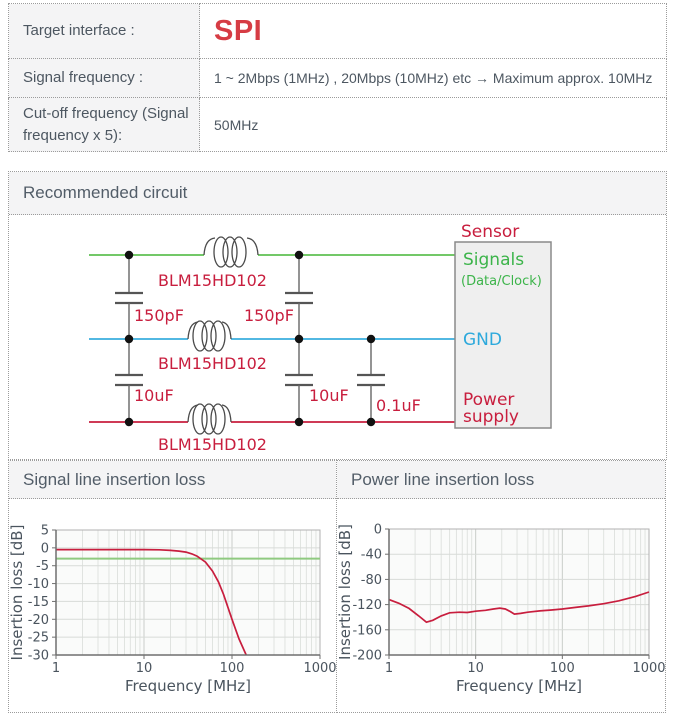 The image size is (675, 717). I want to click on svg-text: -120, so click(367, 605).